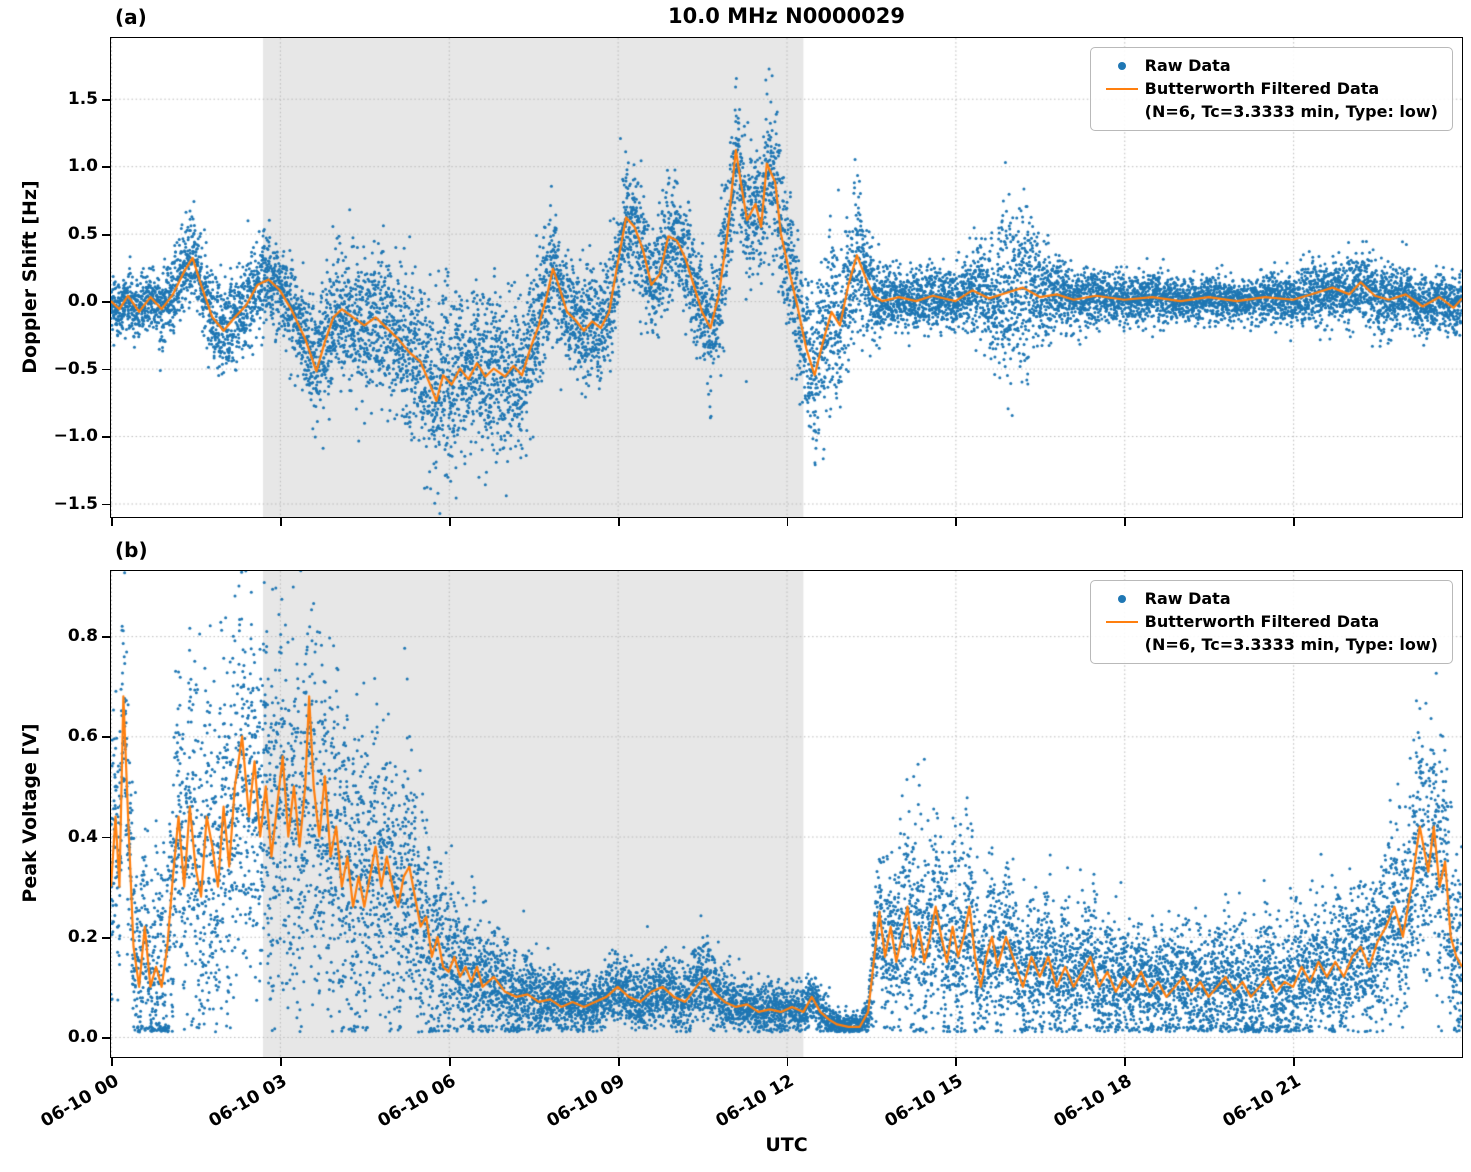 The image size is (1471, 1172). I want to click on panel-b-label: (b), so click(131, 550).